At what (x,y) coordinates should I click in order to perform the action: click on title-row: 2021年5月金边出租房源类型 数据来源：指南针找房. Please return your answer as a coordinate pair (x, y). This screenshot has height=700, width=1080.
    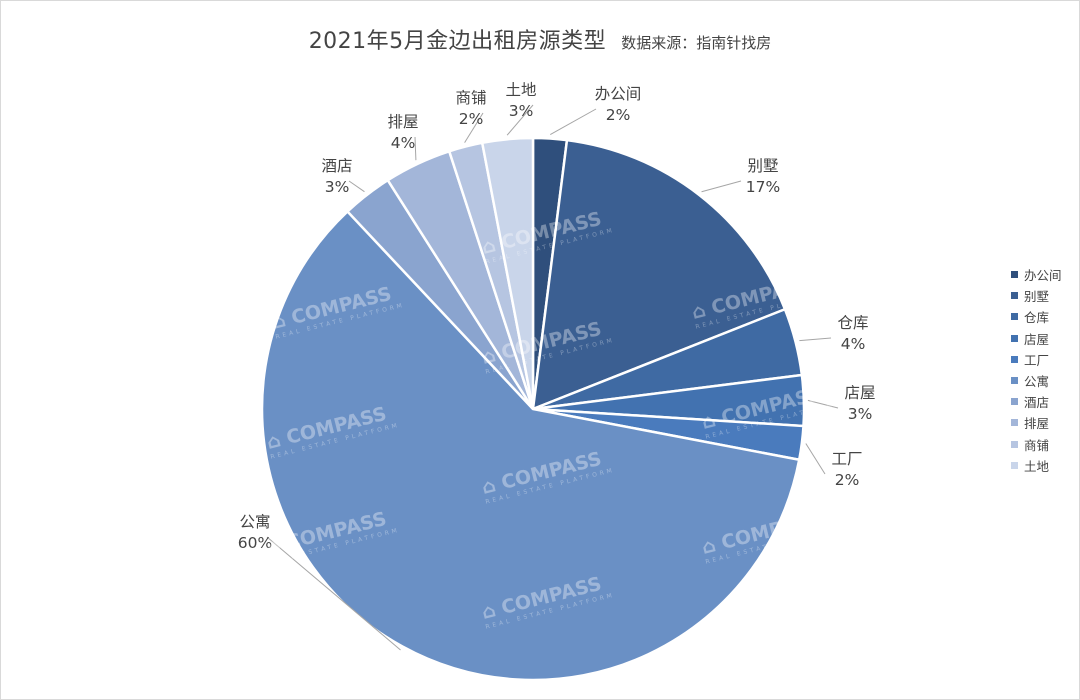
    Looking at the image, I should click on (540, 39).